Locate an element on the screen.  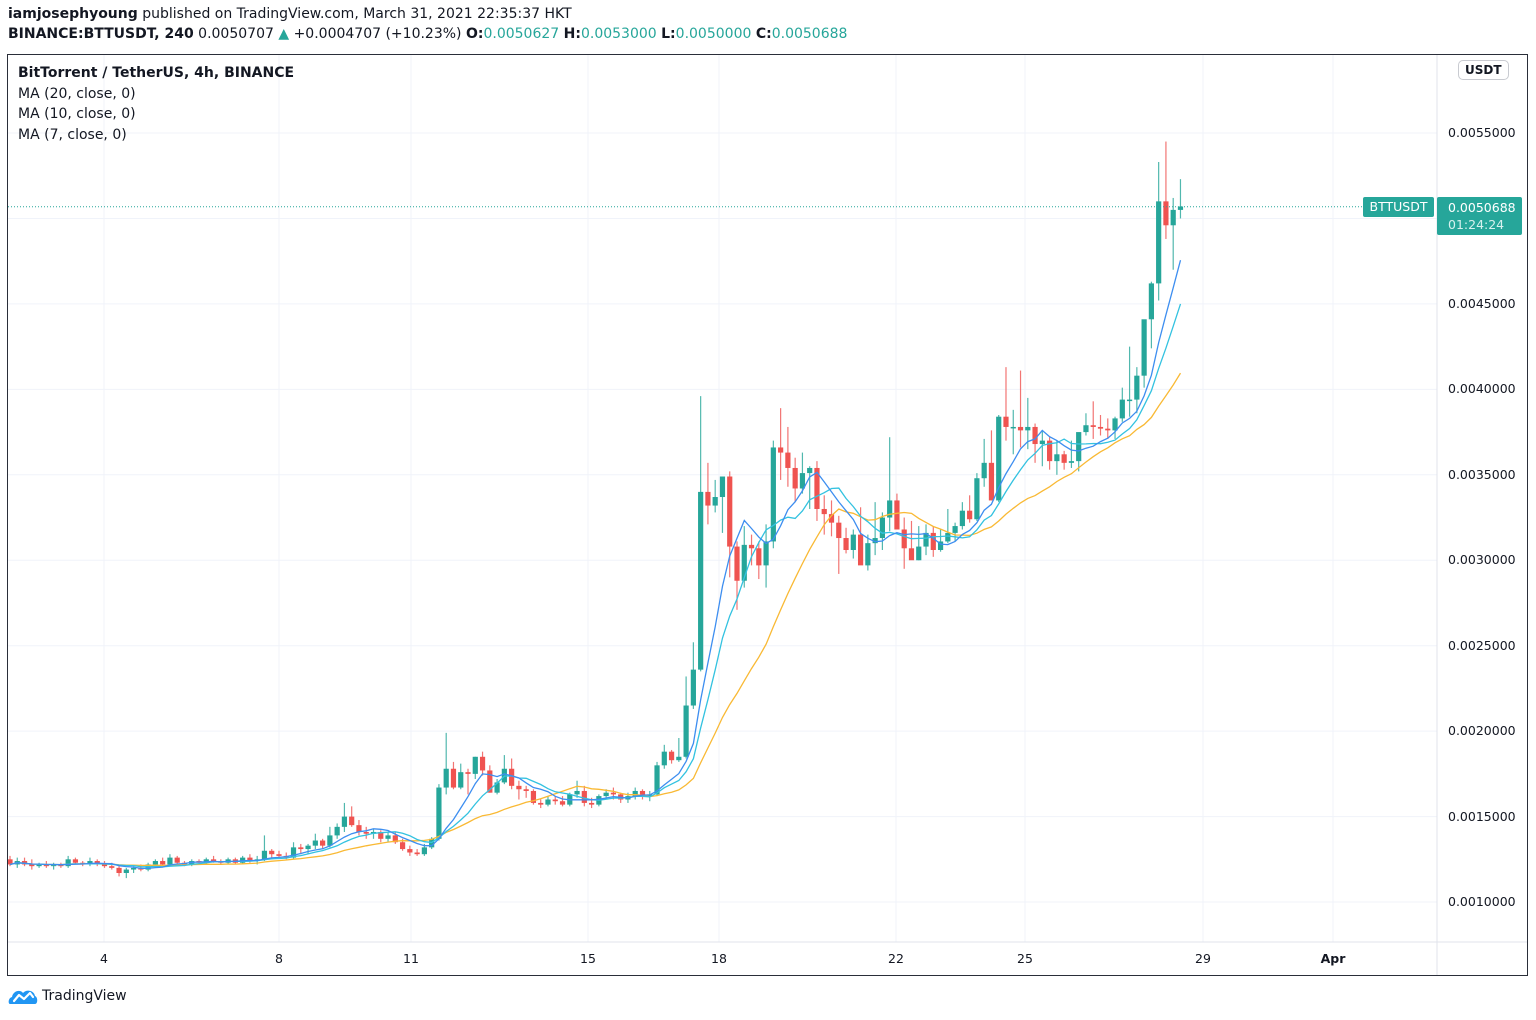
time-tick-label: 15 is located at coordinates (588, 958).